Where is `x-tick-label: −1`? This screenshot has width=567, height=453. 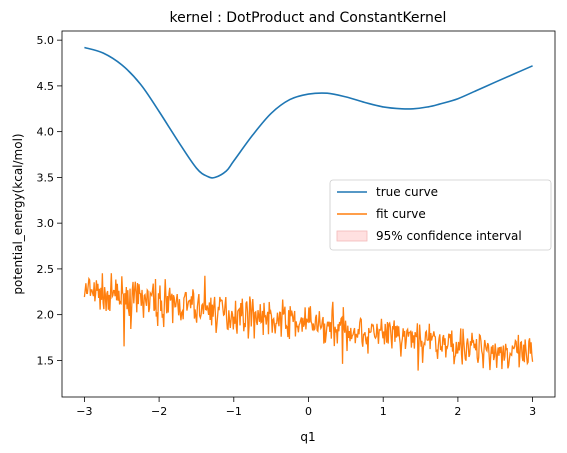 x-tick-label: −1 is located at coordinates (234, 411).